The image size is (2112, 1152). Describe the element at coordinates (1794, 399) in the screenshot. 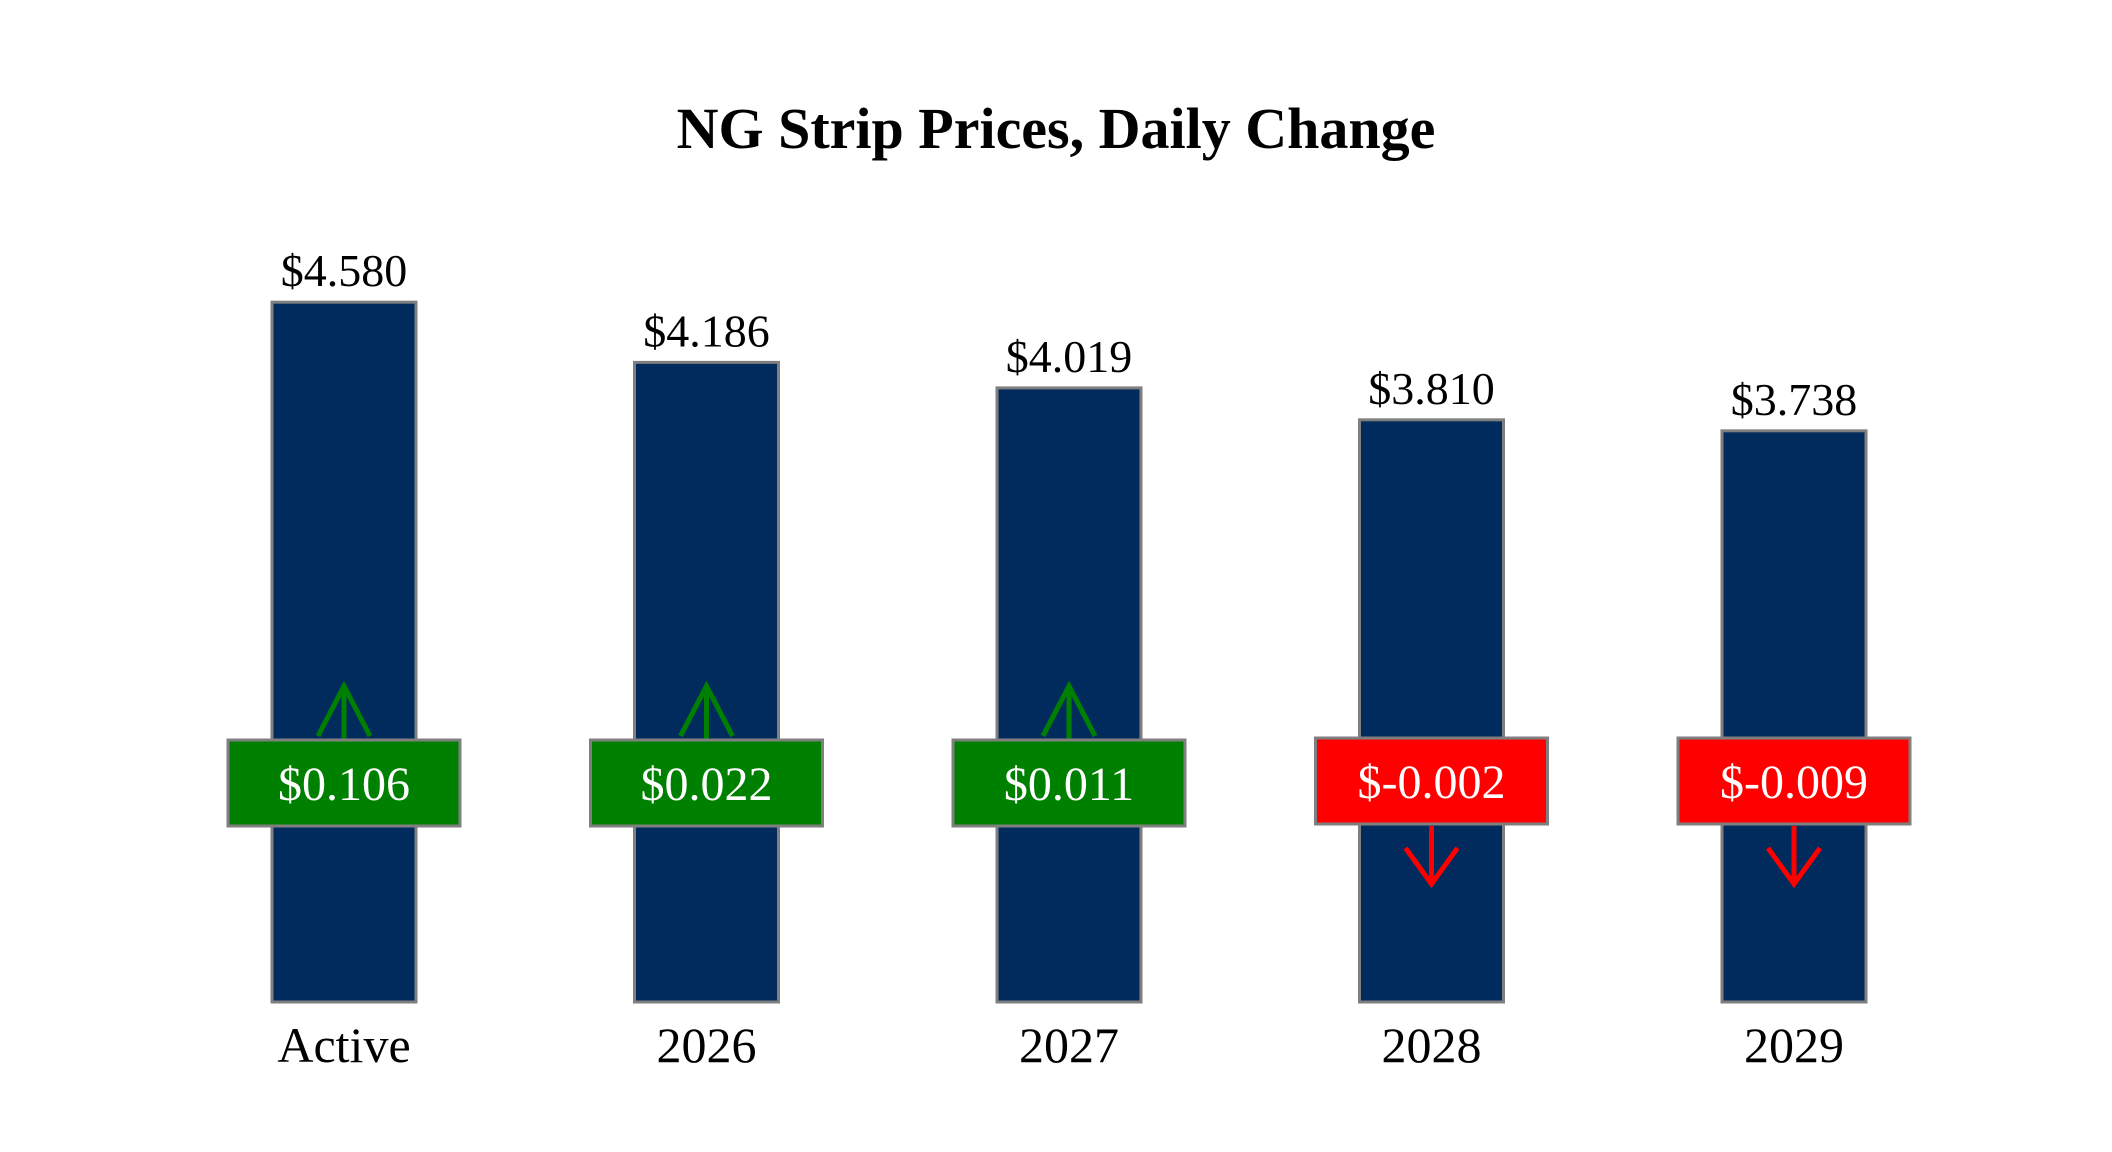

I see `bar-value-label: $3.738` at that location.